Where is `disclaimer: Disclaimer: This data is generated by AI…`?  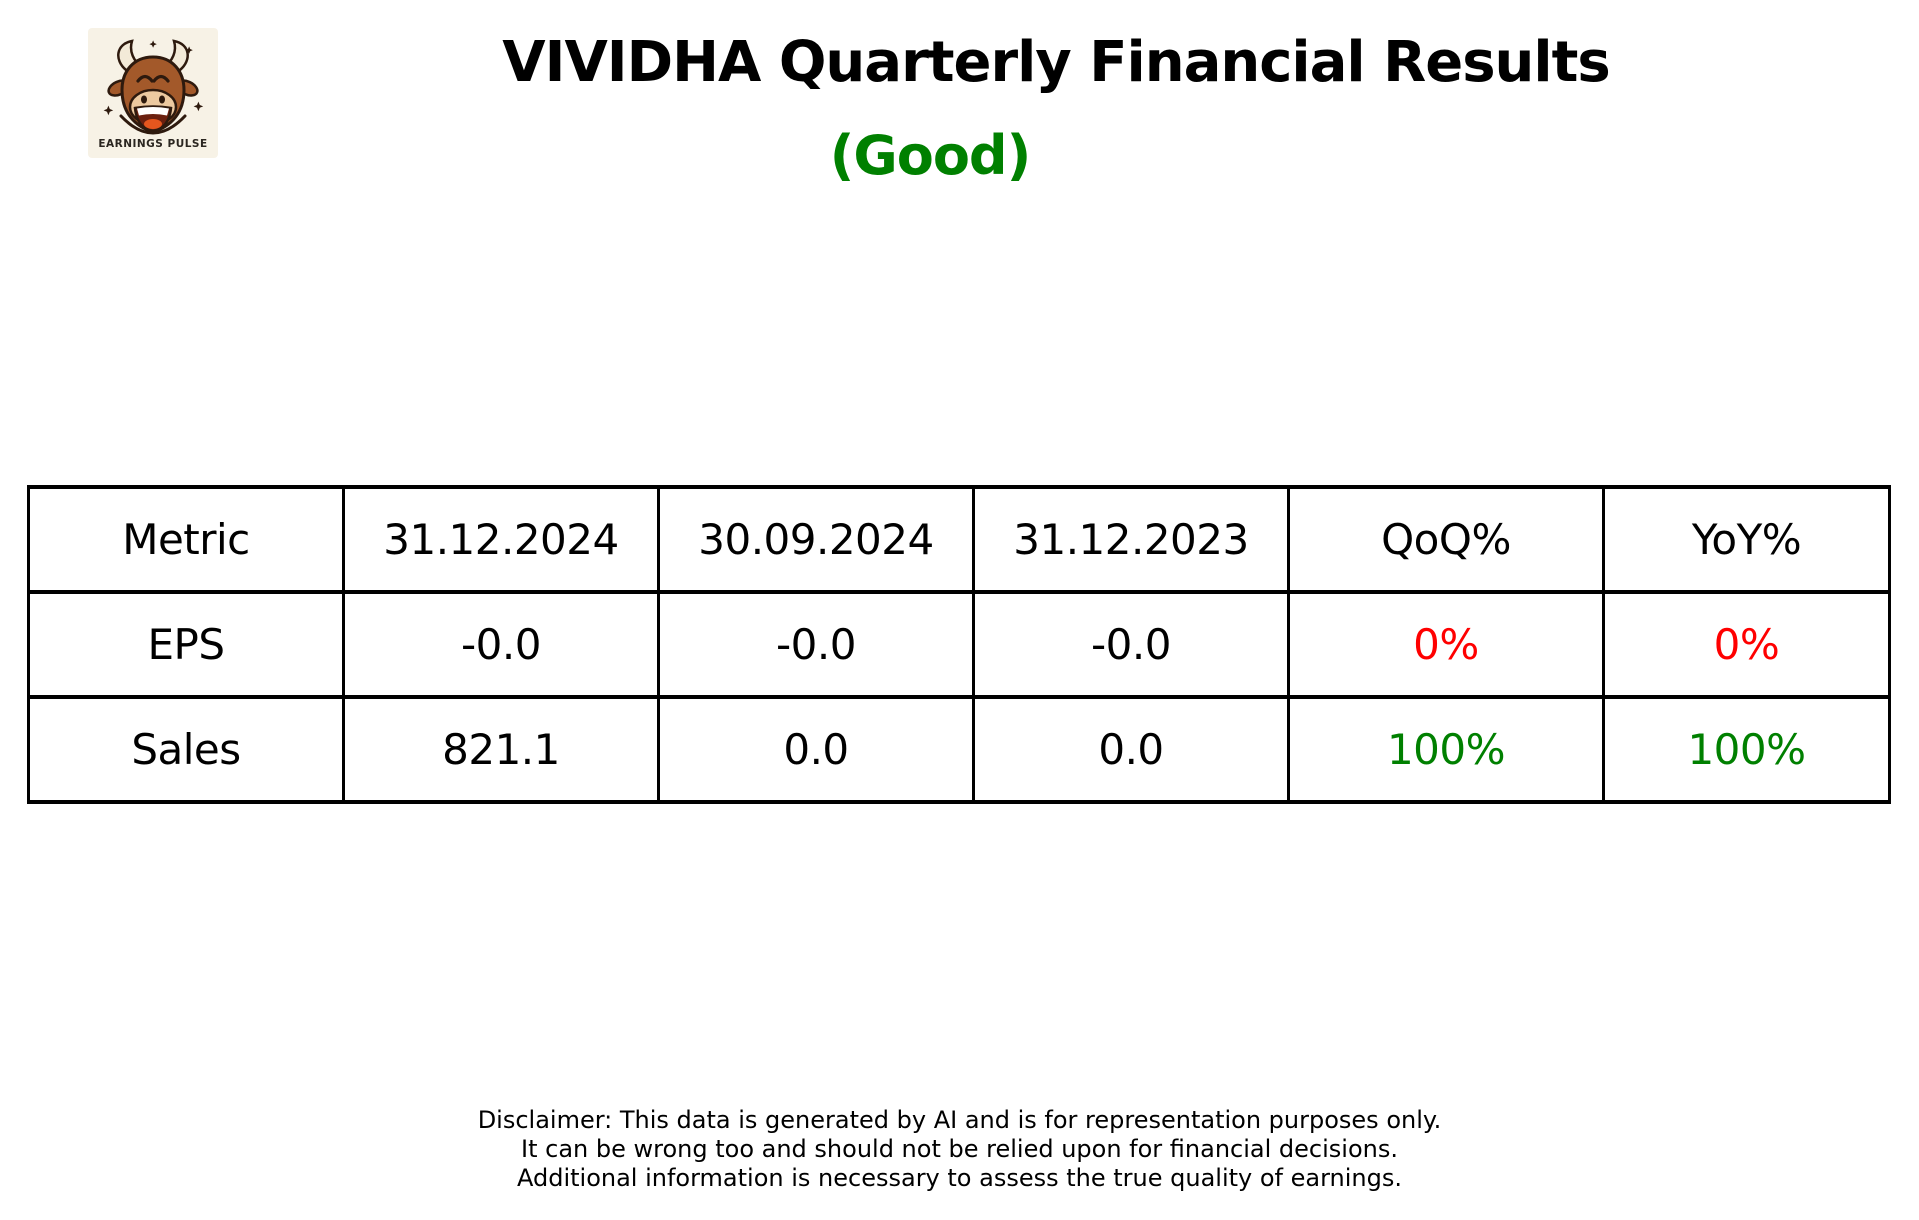 disclaimer: Disclaimer: This data is generated by AI… is located at coordinates (959, 1149).